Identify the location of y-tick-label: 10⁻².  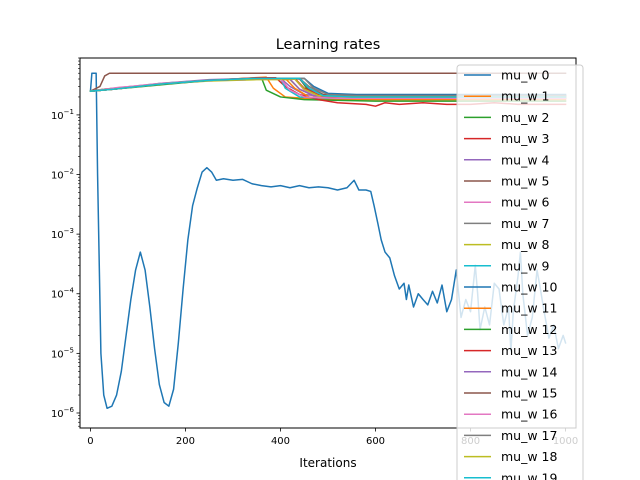
(62, 175).